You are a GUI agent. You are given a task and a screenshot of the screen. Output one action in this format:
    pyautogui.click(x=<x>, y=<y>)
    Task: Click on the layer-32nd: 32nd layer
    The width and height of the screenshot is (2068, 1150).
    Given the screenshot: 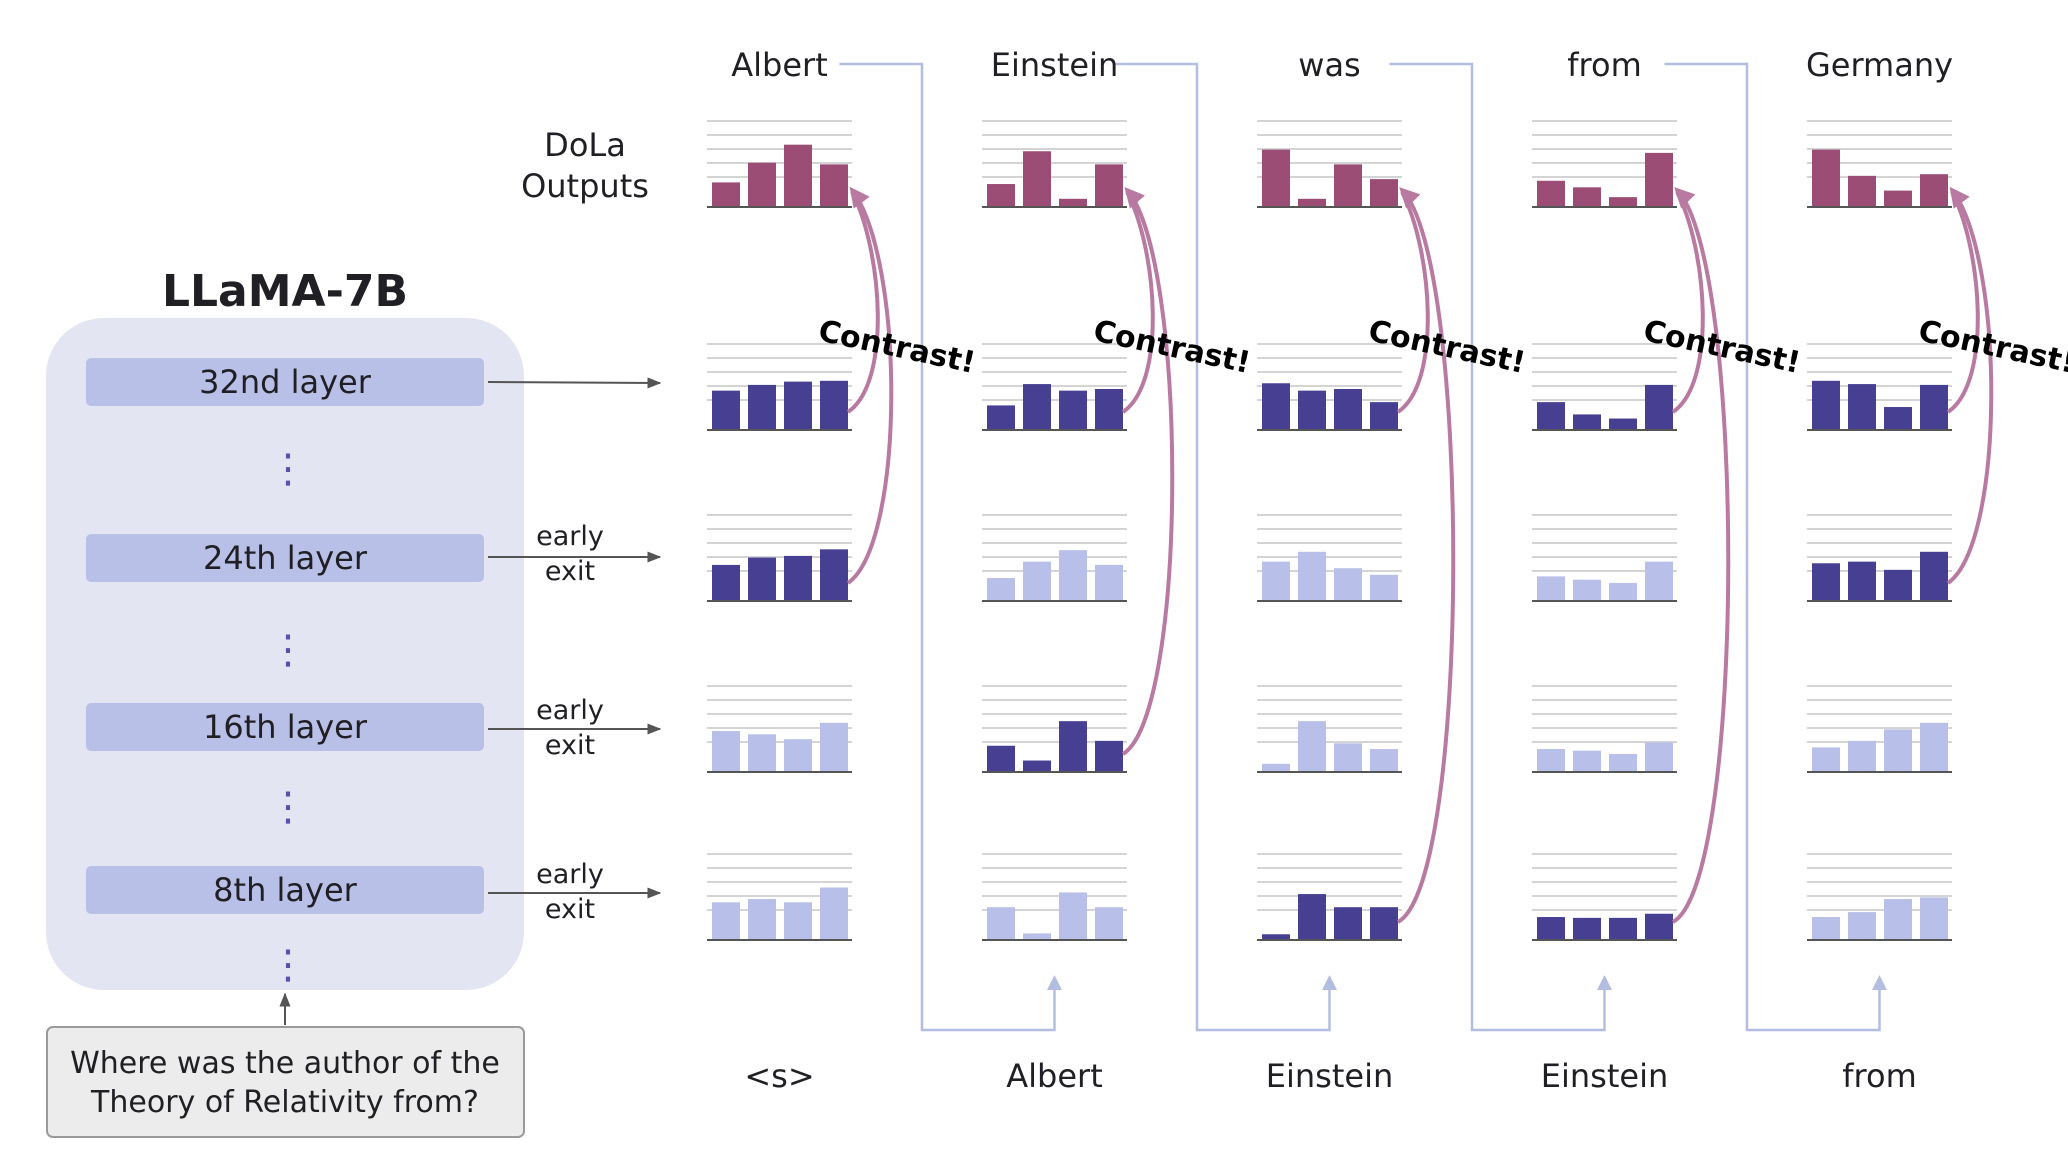 What is the action you would take?
    pyautogui.click(x=285, y=382)
    